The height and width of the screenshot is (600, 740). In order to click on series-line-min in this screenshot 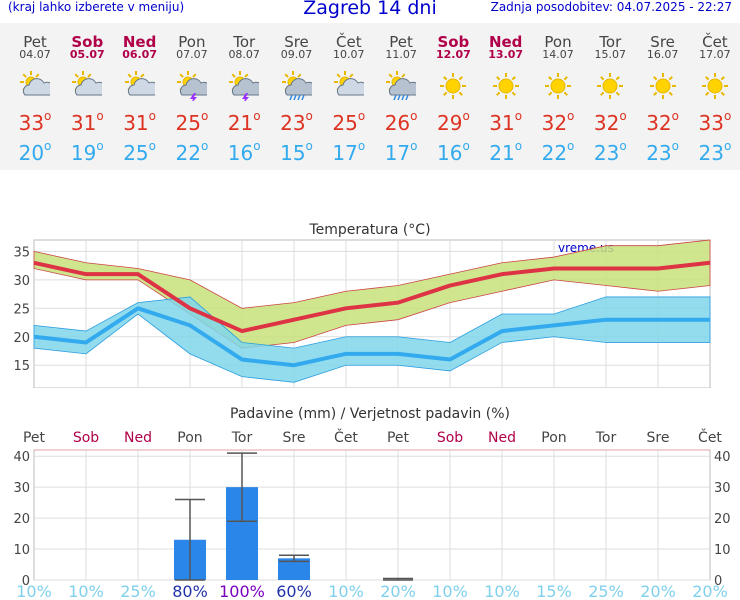, I will do `click(371, 337)`.